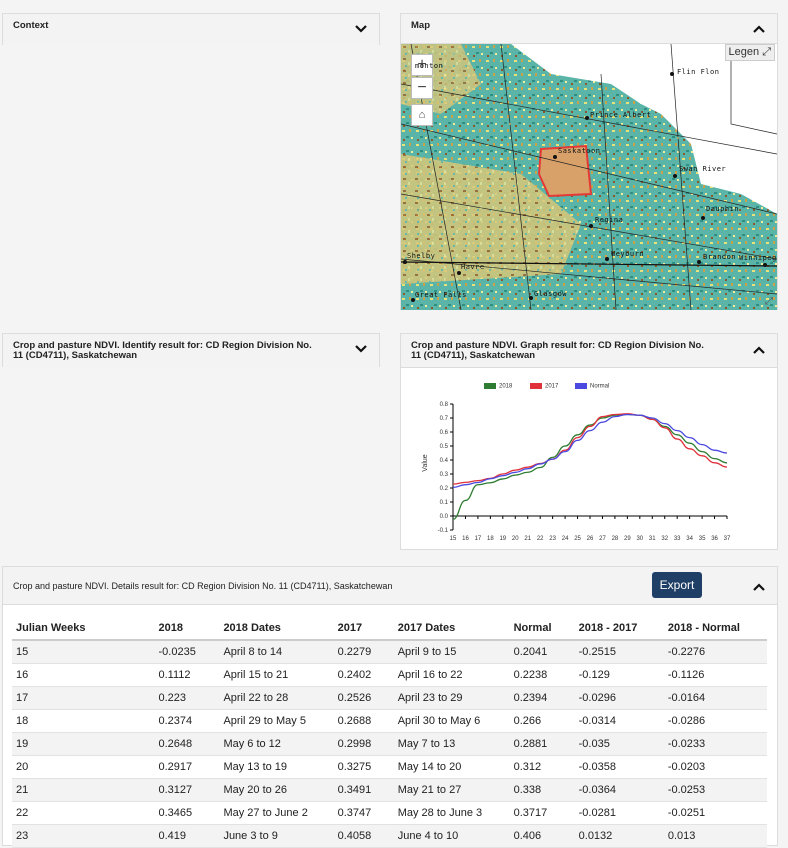  What do you see at coordinates (422, 115) in the screenshot?
I see `home-icon: ⌂` at bounding box center [422, 115].